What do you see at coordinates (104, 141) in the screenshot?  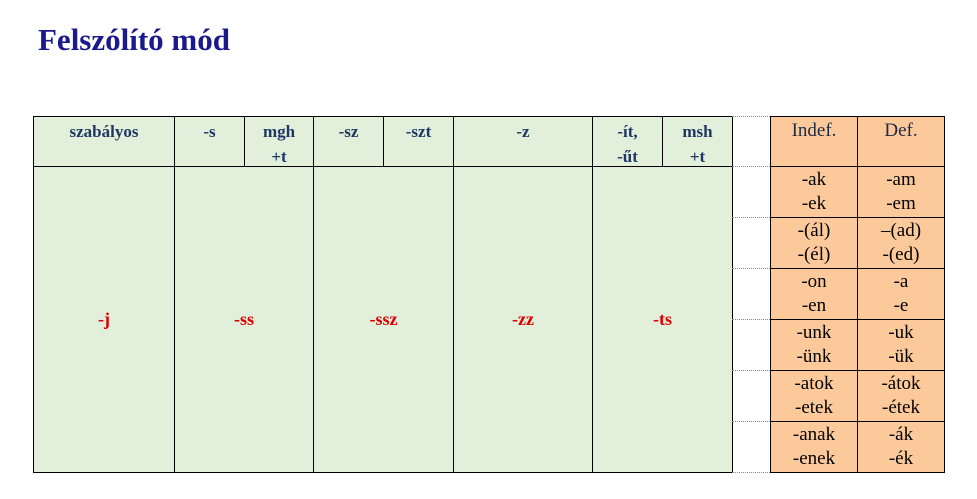 I see `header-cell: szabályos` at bounding box center [104, 141].